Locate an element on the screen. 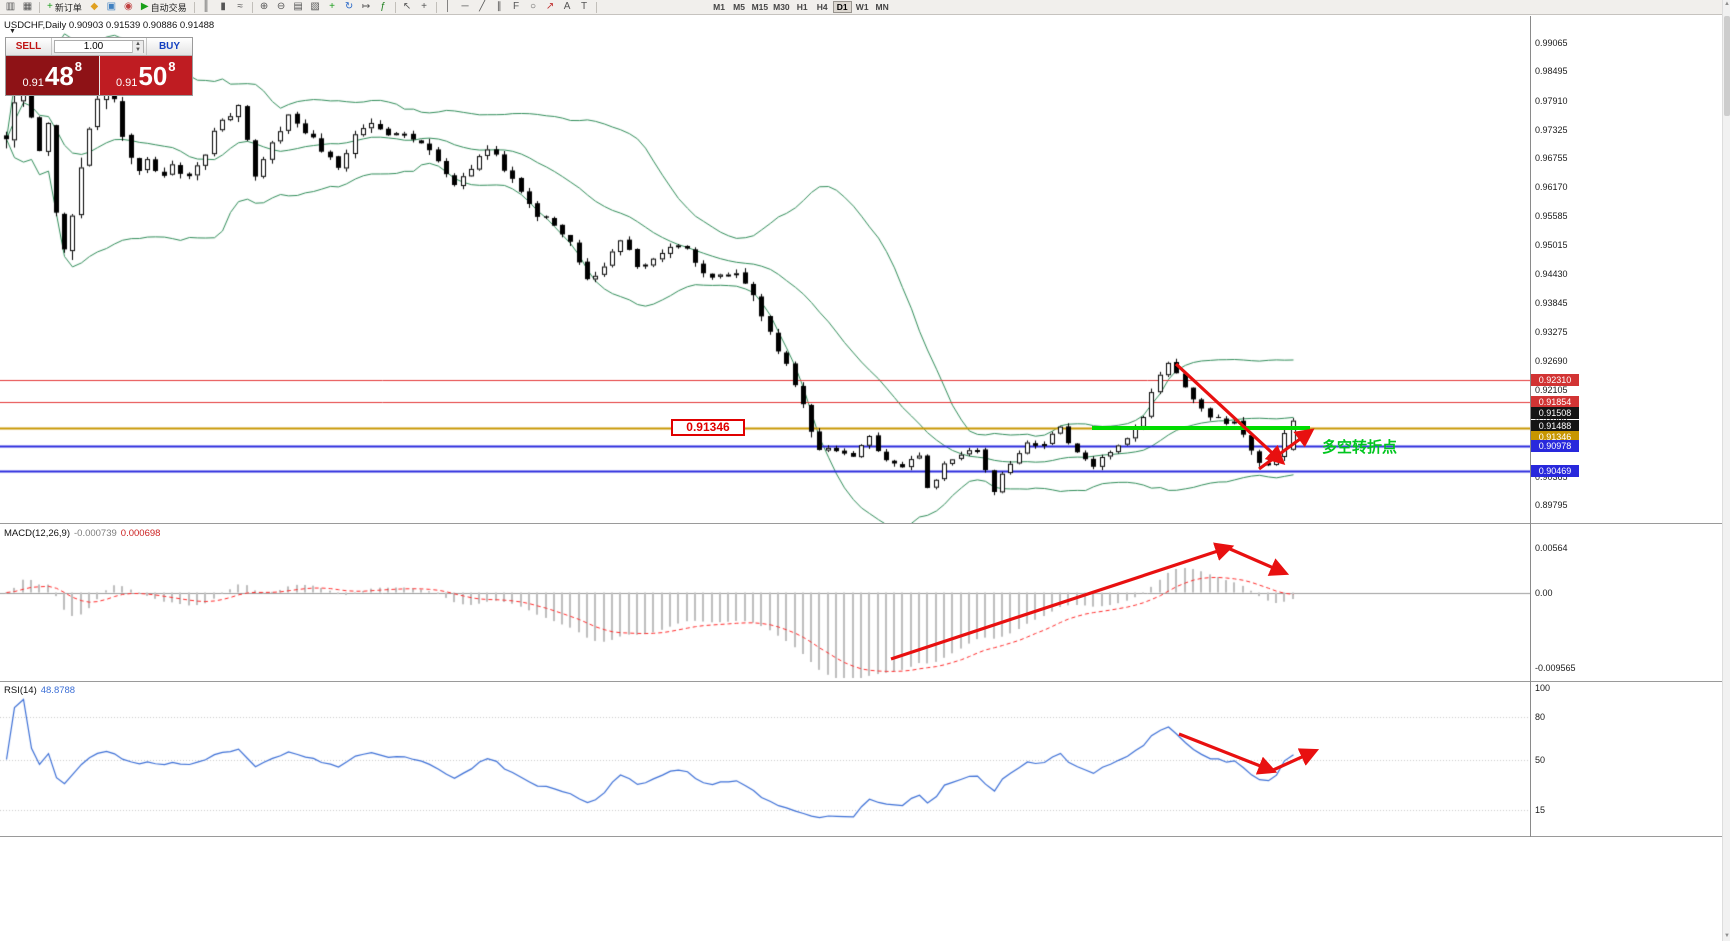 The width and height of the screenshot is (1730, 941). timeframe-MN: MN is located at coordinates (882, 7).